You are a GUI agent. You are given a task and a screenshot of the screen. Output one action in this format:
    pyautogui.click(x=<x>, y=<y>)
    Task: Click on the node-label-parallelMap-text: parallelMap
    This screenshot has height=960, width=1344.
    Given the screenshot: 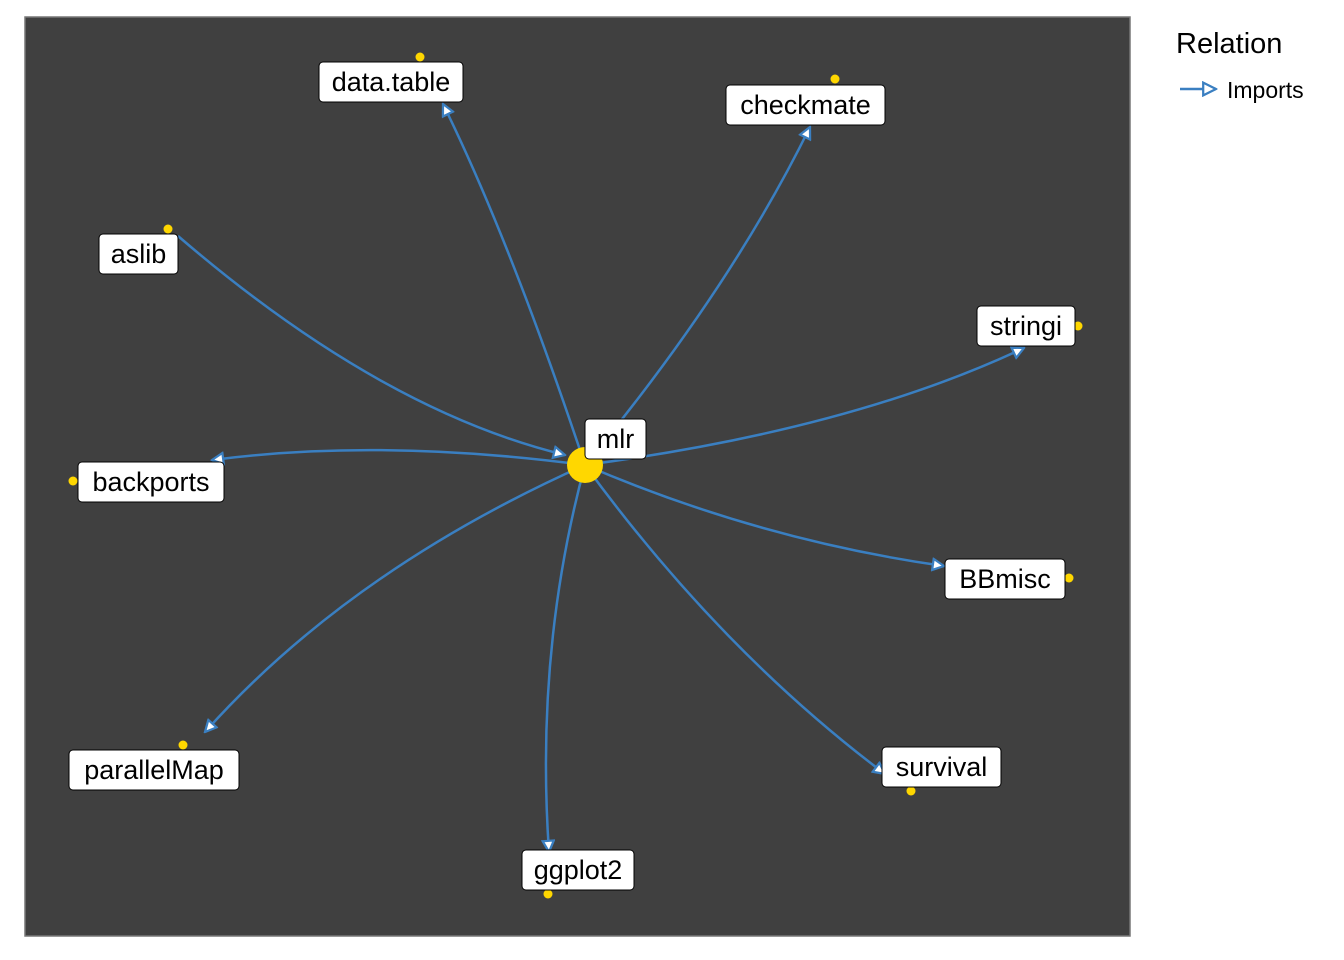 What is the action you would take?
    pyautogui.click(x=154, y=770)
    